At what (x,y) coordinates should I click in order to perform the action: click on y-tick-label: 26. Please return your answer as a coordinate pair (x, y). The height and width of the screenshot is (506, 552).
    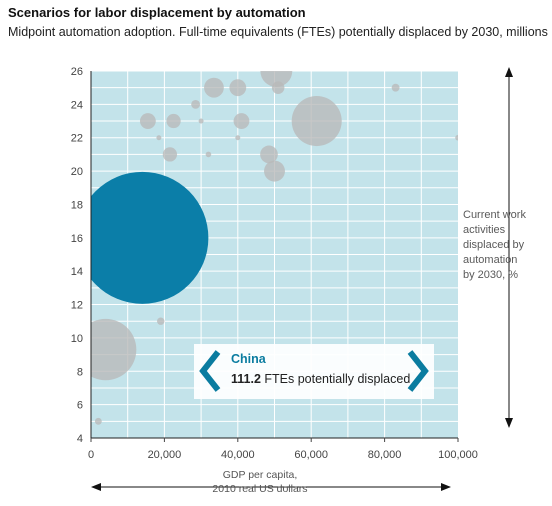
    Looking at the image, I should click on (77, 72).